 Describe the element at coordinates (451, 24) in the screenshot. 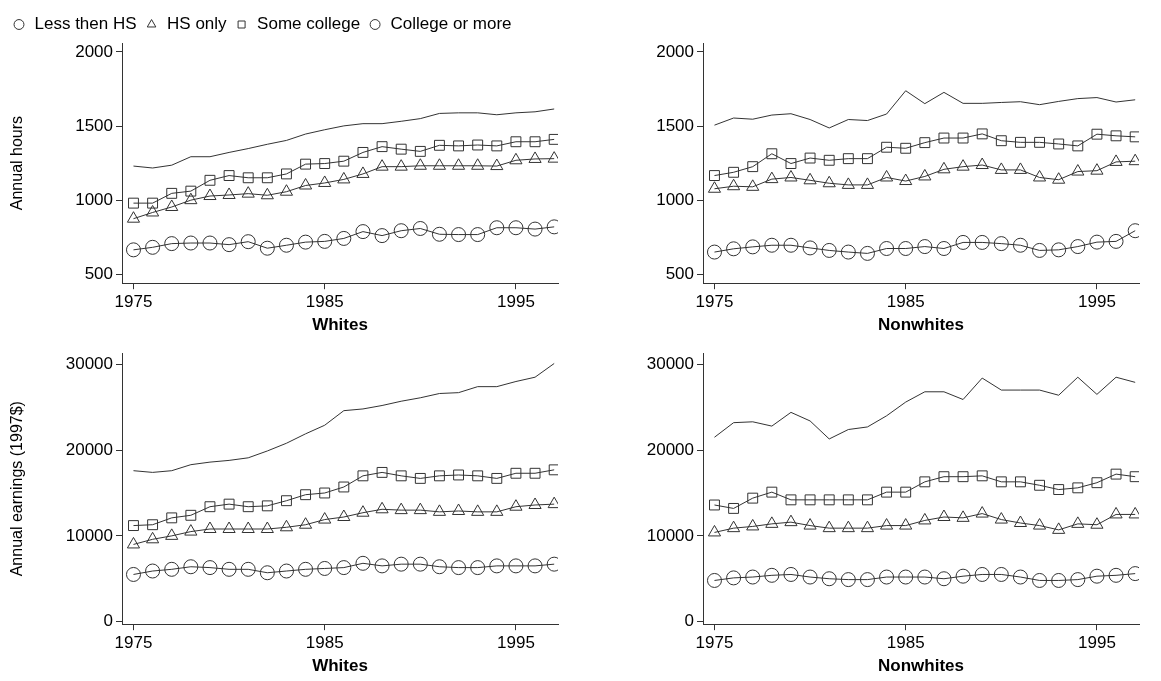

I see `legend-label: College or more` at that location.